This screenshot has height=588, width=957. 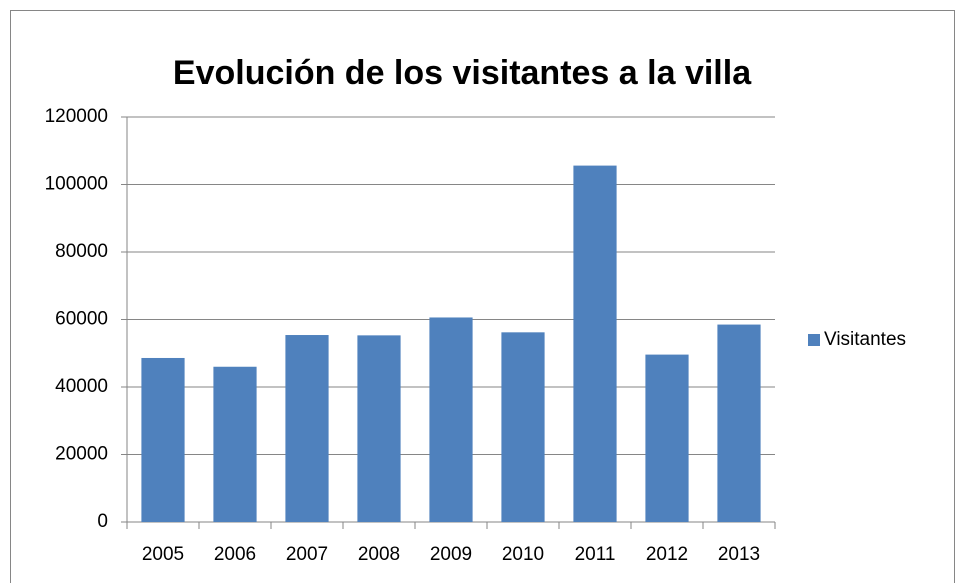 What do you see at coordinates (451, 554) in the screenshot?
I see `x-tick-label: 2009` at bounding box center [451, 554].